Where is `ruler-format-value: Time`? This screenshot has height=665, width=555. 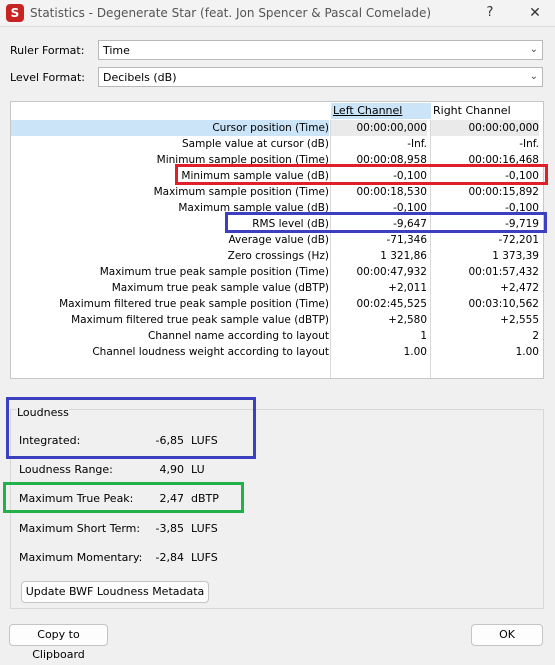 ruler-format-value: Time is located at coordinates (116, 50).